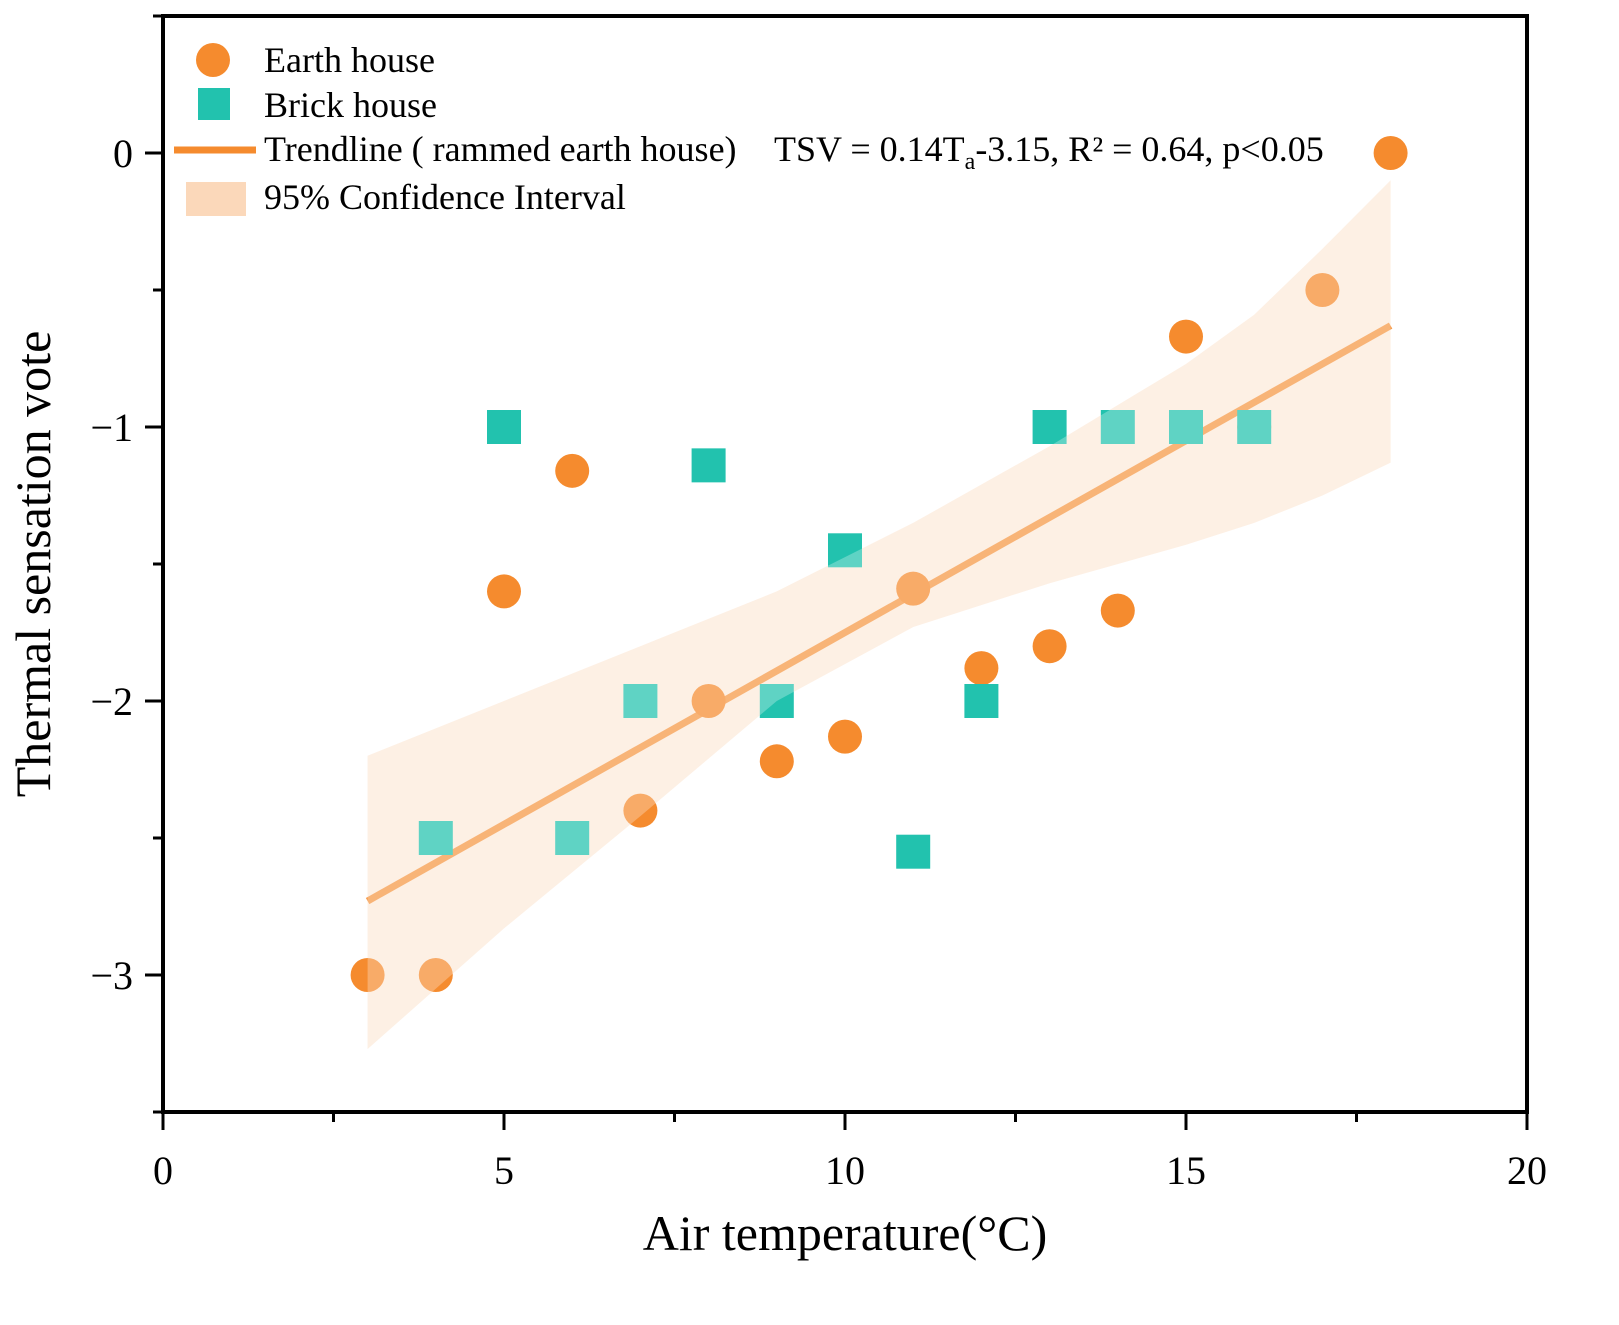 The image size is (1619, 1325). What do you see at coordinates (869, 149) in the screenshot?
I see `equation-prefix: TSV = 0.14T` at bounding box center [869, 149].